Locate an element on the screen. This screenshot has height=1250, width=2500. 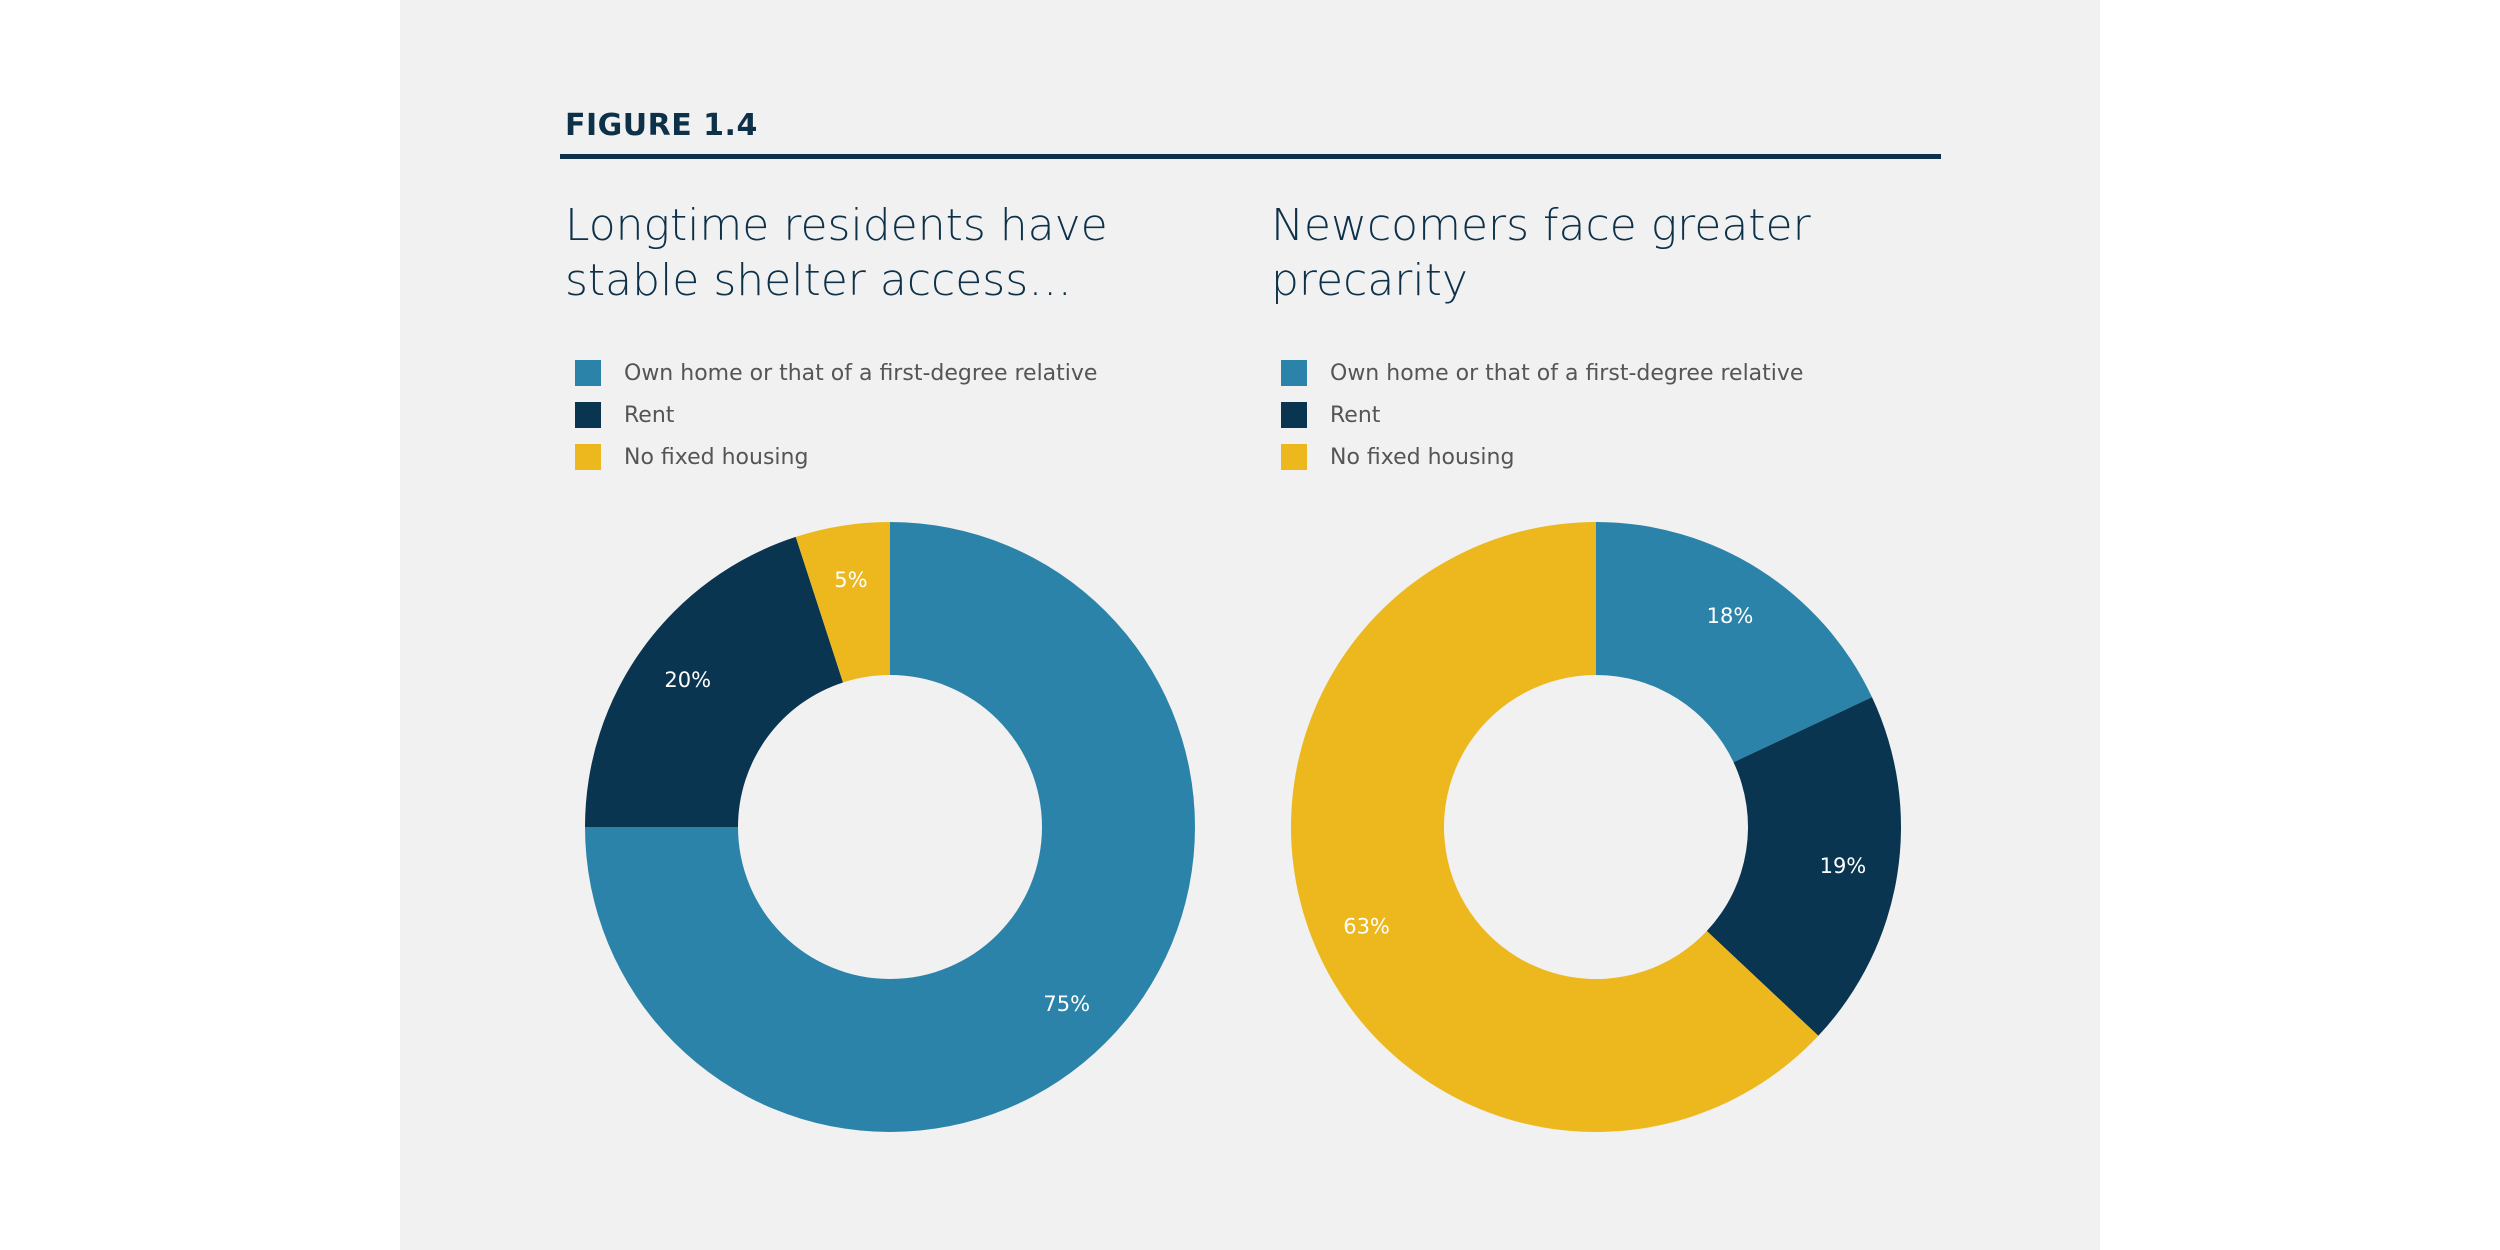
figure-rule is located at coordinates (1250, 156).